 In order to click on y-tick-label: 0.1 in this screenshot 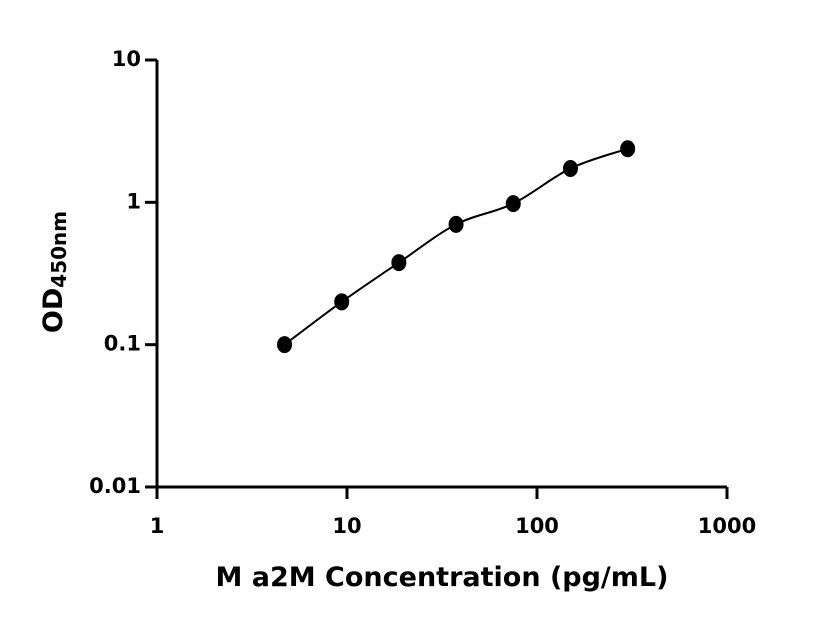, I will do `click(122, 344)`.